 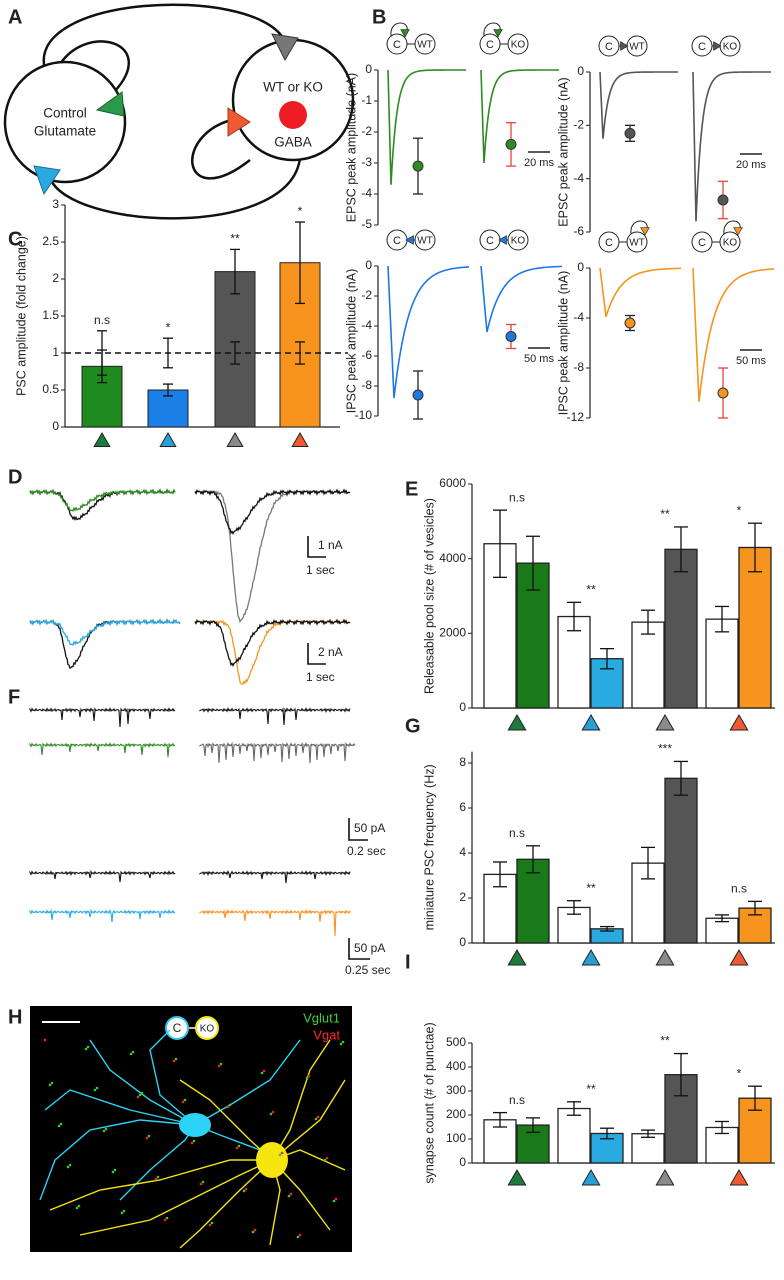 I want to click on panel-label: B, so click(x=379, y=17).